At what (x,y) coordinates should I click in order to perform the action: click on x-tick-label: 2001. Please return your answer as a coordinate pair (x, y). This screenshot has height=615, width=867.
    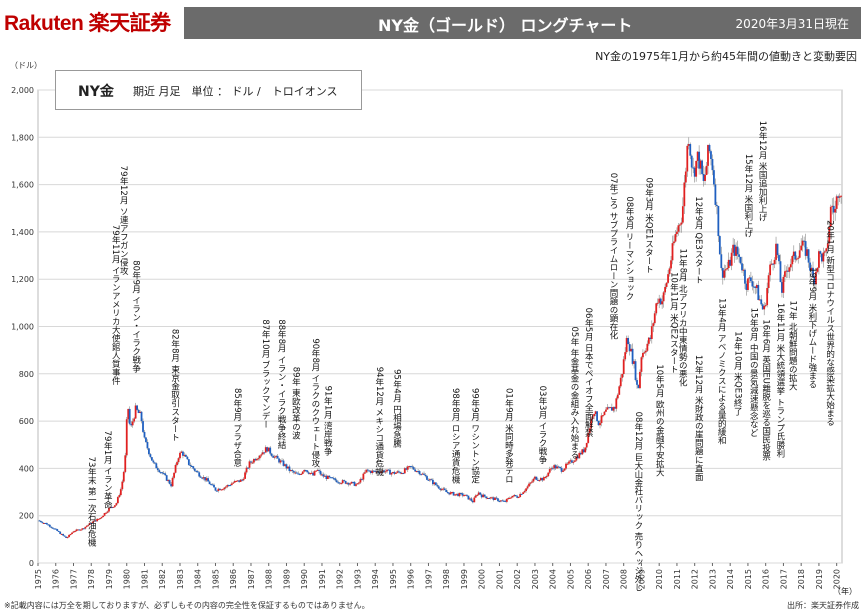
    Looking at the image, I should click on (499, 579).